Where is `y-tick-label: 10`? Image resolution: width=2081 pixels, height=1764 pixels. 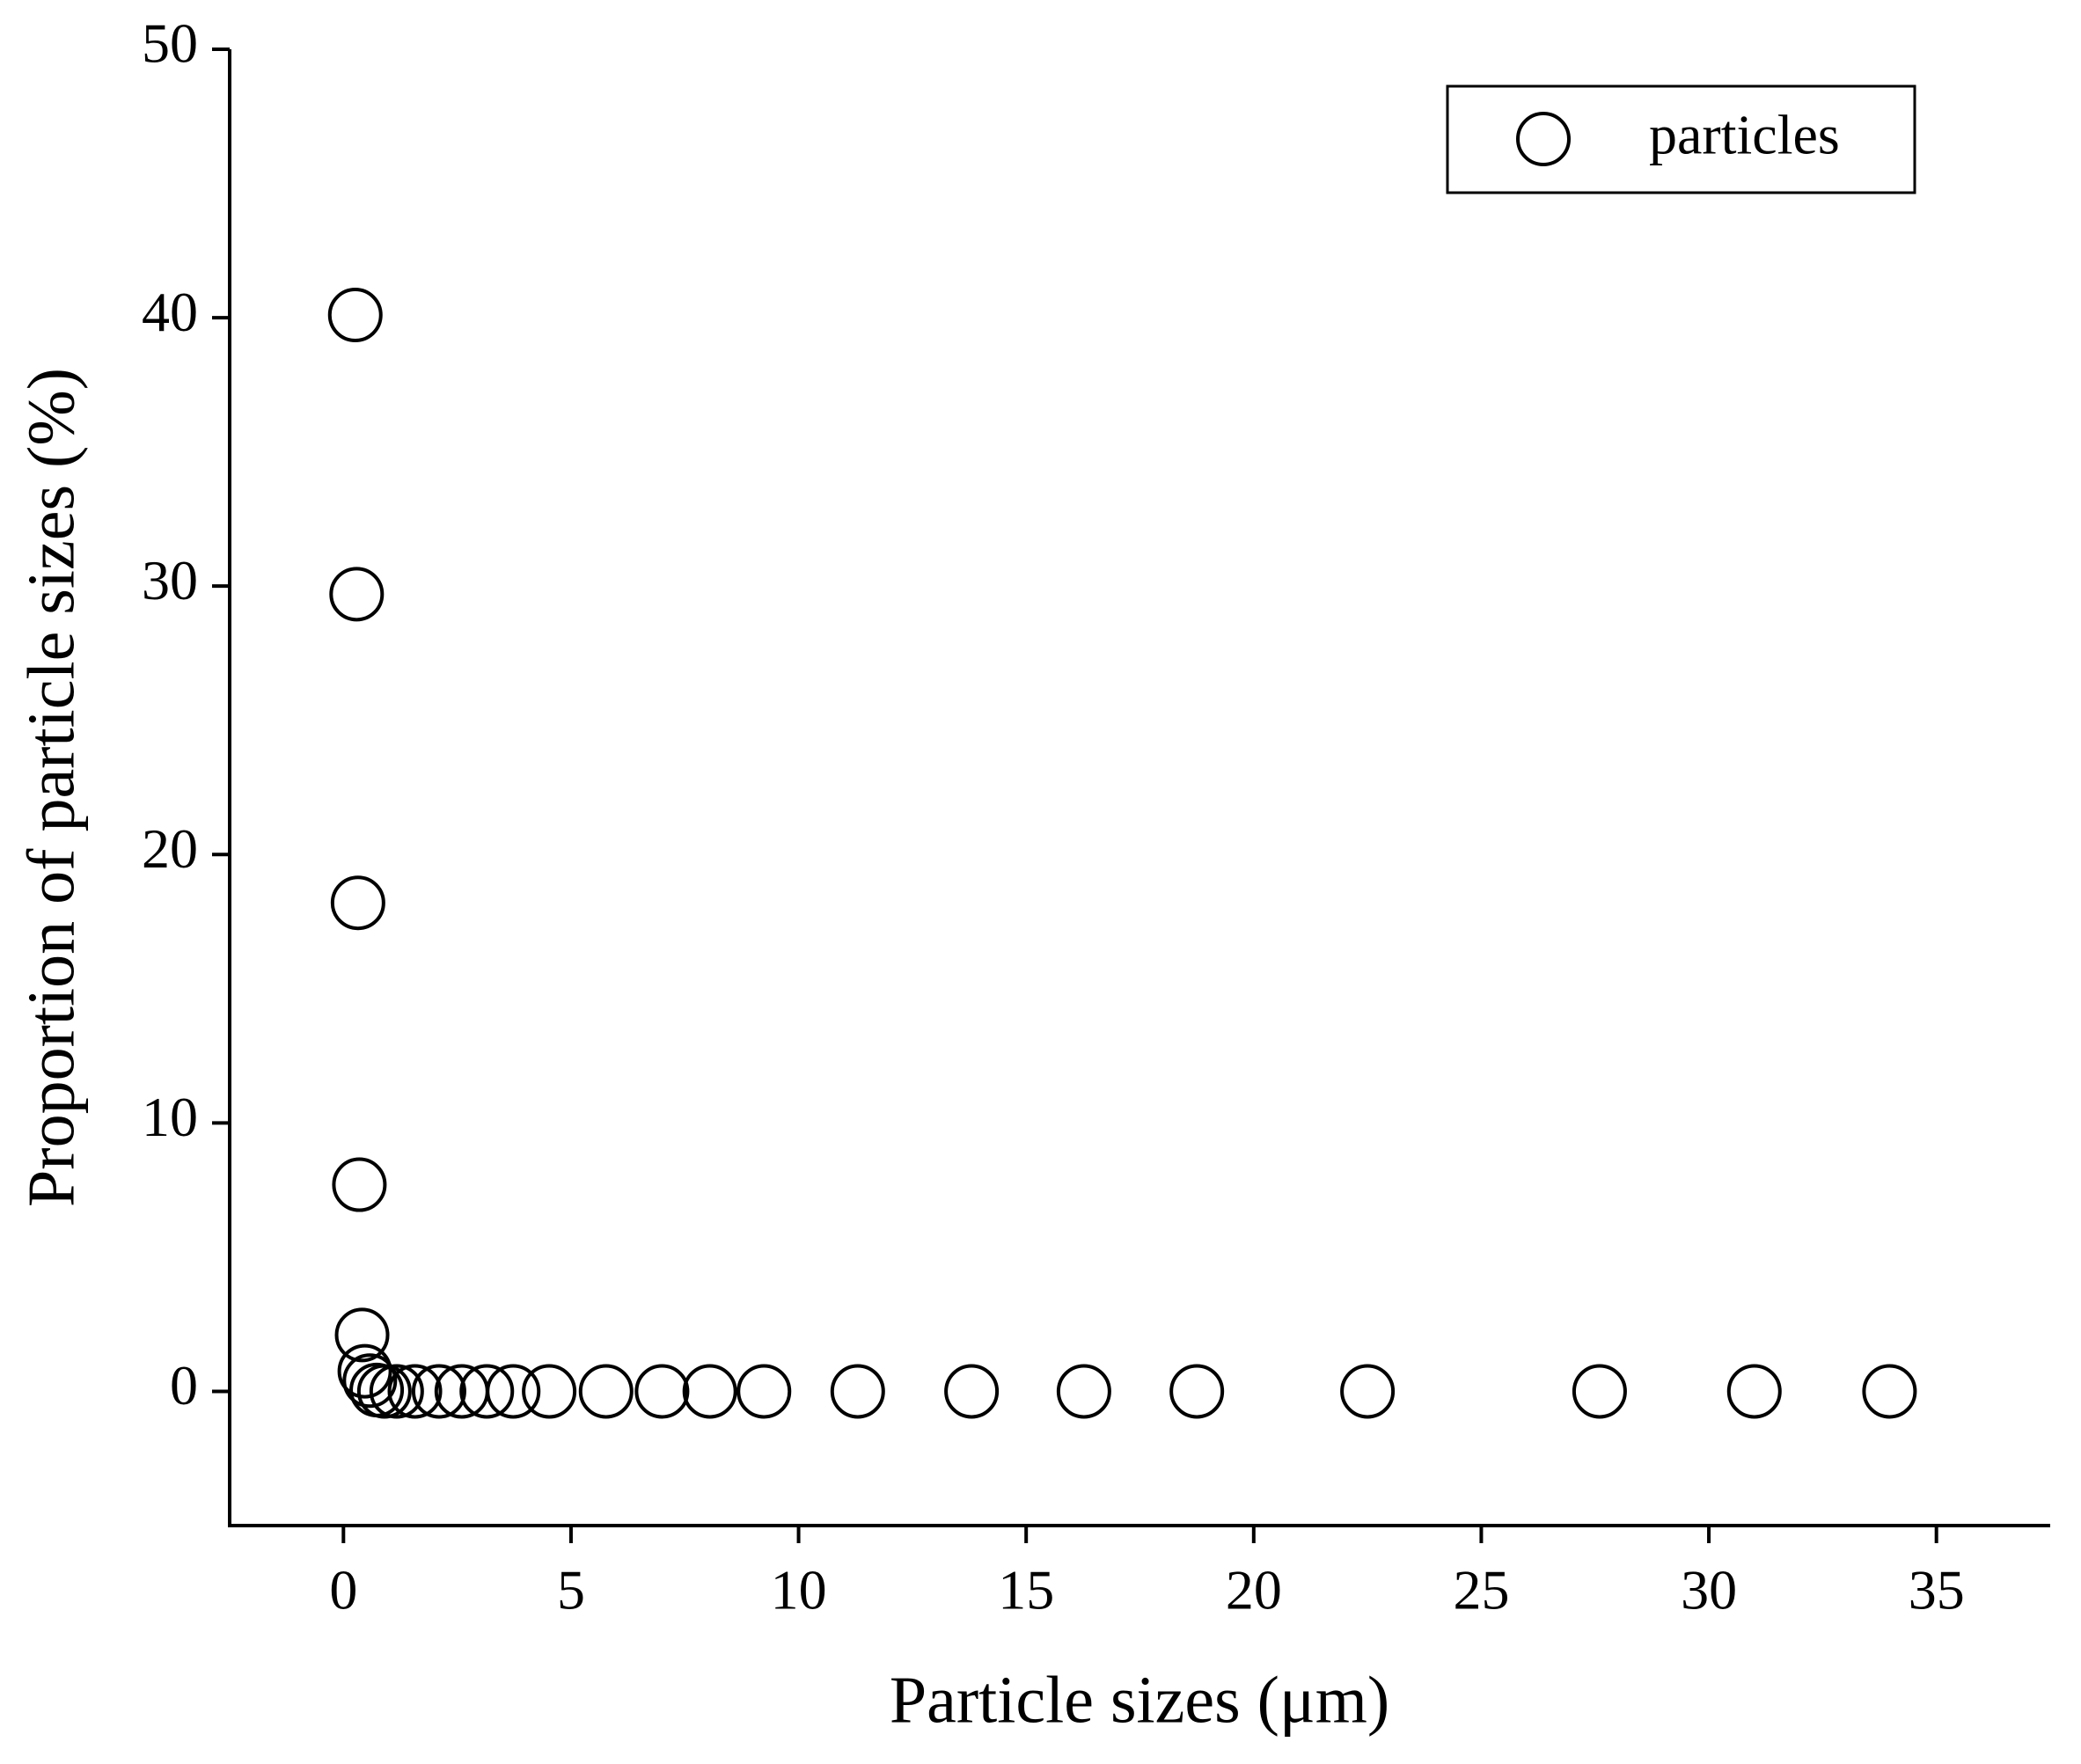
y-tick-label: 10 is located at coordinates (170, 1117).